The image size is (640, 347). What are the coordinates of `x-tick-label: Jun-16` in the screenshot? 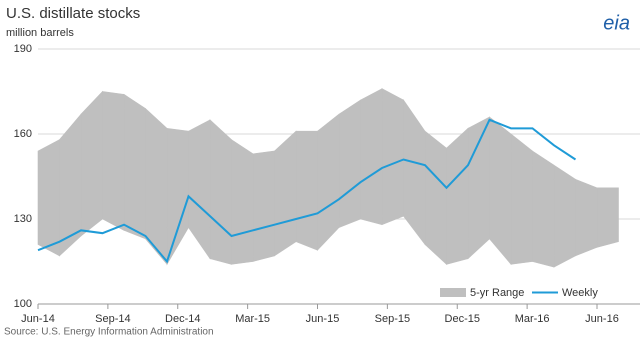 It's located at (602, 319).